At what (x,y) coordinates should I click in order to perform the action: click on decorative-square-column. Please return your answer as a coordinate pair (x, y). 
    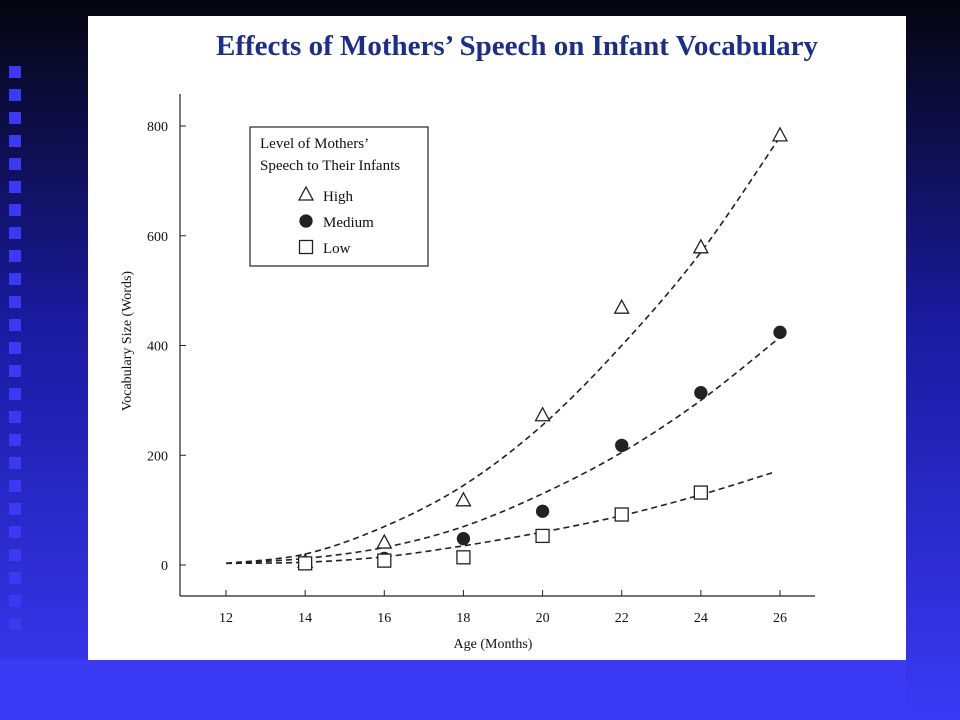
    Looking at the image, I should click on (15, 348).